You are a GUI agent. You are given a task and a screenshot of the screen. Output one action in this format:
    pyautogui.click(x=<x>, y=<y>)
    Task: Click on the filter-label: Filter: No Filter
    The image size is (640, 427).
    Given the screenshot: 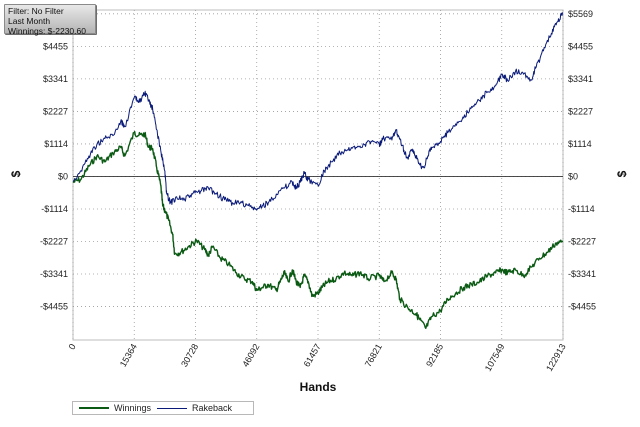 What is the action you would take?
    pyautogui.click(x=36, y=11)
    